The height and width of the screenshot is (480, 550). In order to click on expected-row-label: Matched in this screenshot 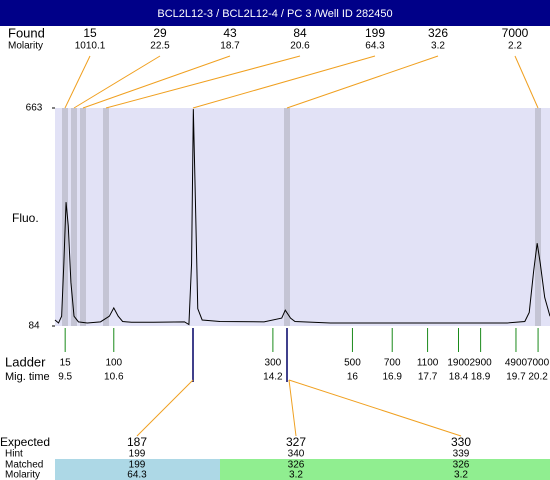, I will do `click(24, 465)`.